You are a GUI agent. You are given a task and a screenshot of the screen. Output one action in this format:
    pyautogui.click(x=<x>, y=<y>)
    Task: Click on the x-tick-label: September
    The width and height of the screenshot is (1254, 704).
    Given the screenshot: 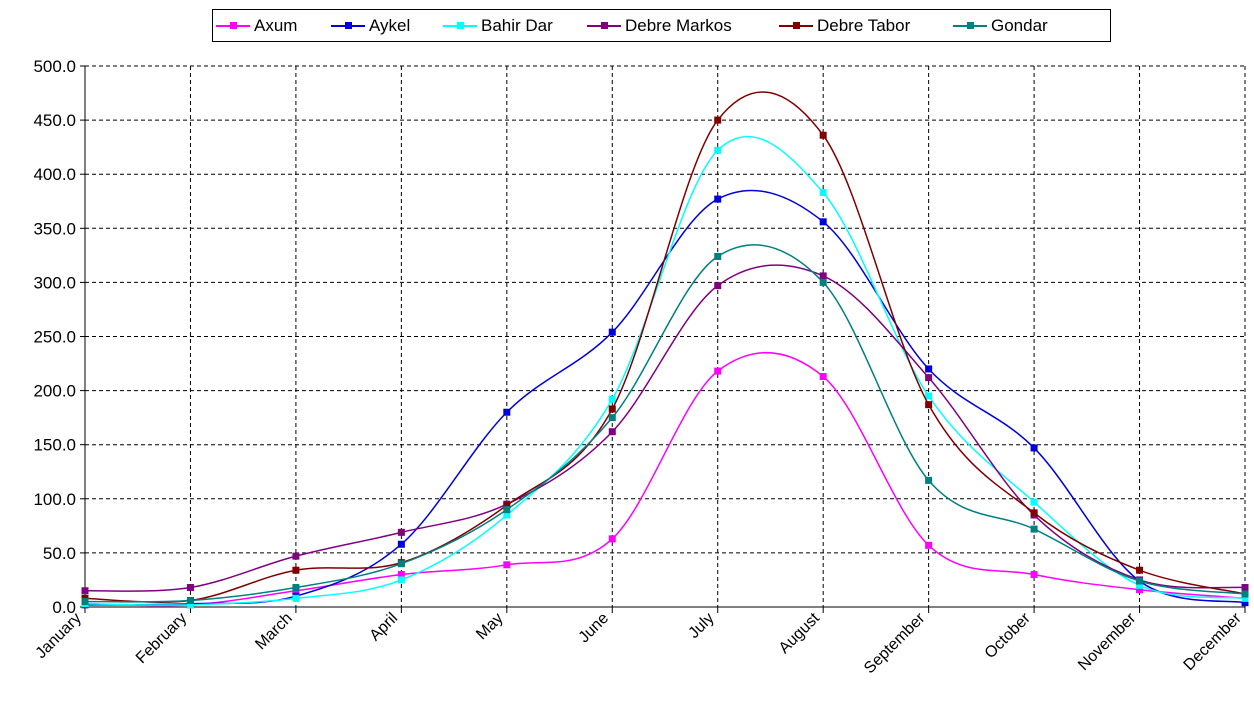 What is the action you would take?
    pyautogui.click(x=895, y=643)
    